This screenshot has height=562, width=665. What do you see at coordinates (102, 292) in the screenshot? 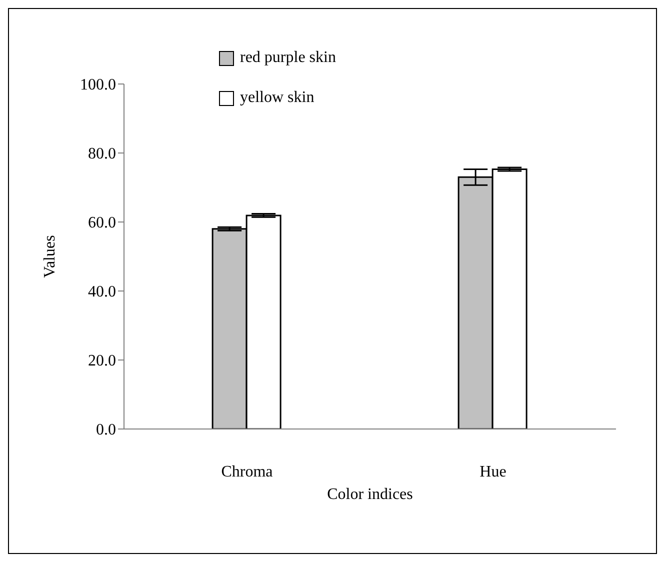
I see `y-tick-label: 40.0` at bounding box center [102, 292].